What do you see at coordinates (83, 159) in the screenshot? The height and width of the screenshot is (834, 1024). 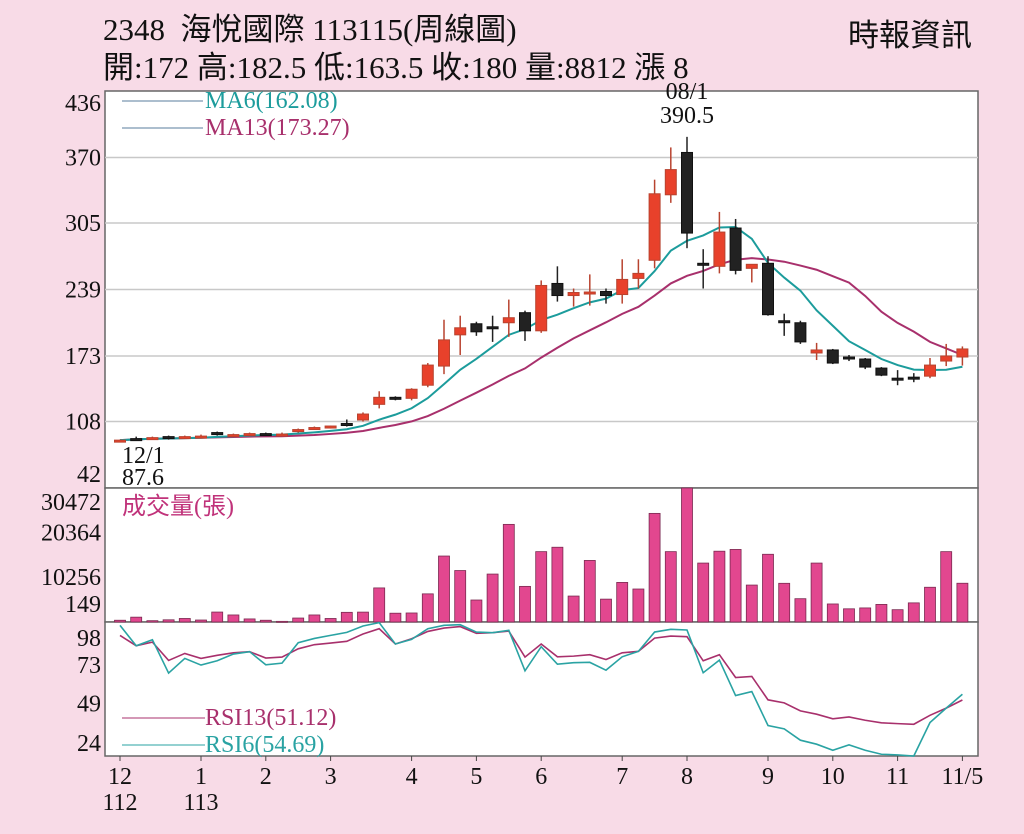 I see `price-tick-label: 370` at bounding box center [83, 159].